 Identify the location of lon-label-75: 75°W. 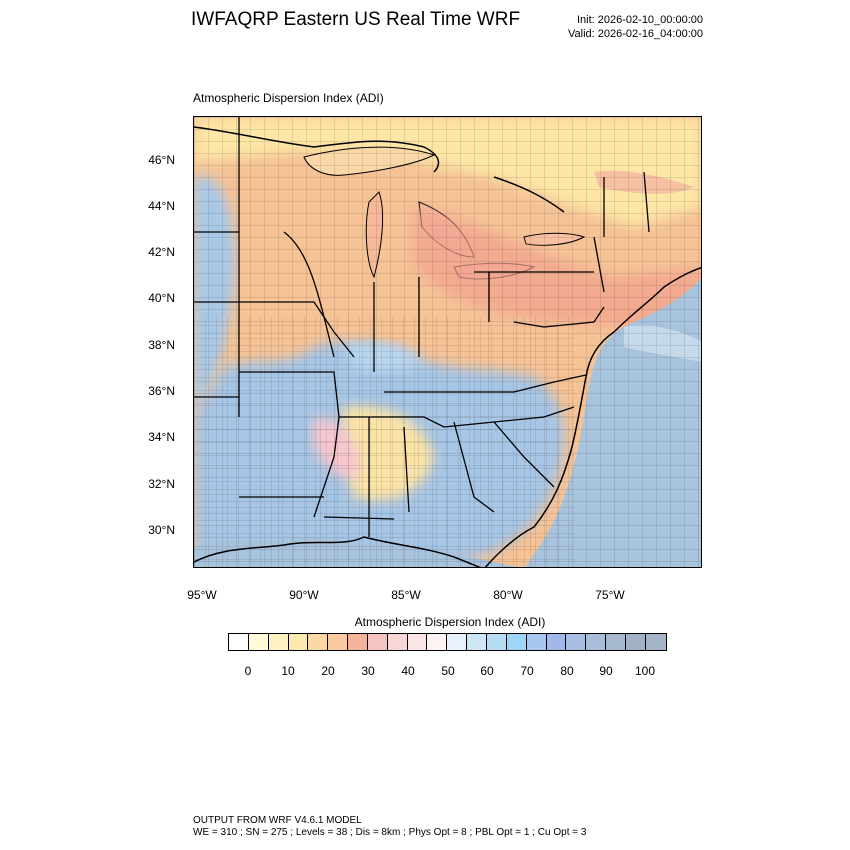
(610, 595).